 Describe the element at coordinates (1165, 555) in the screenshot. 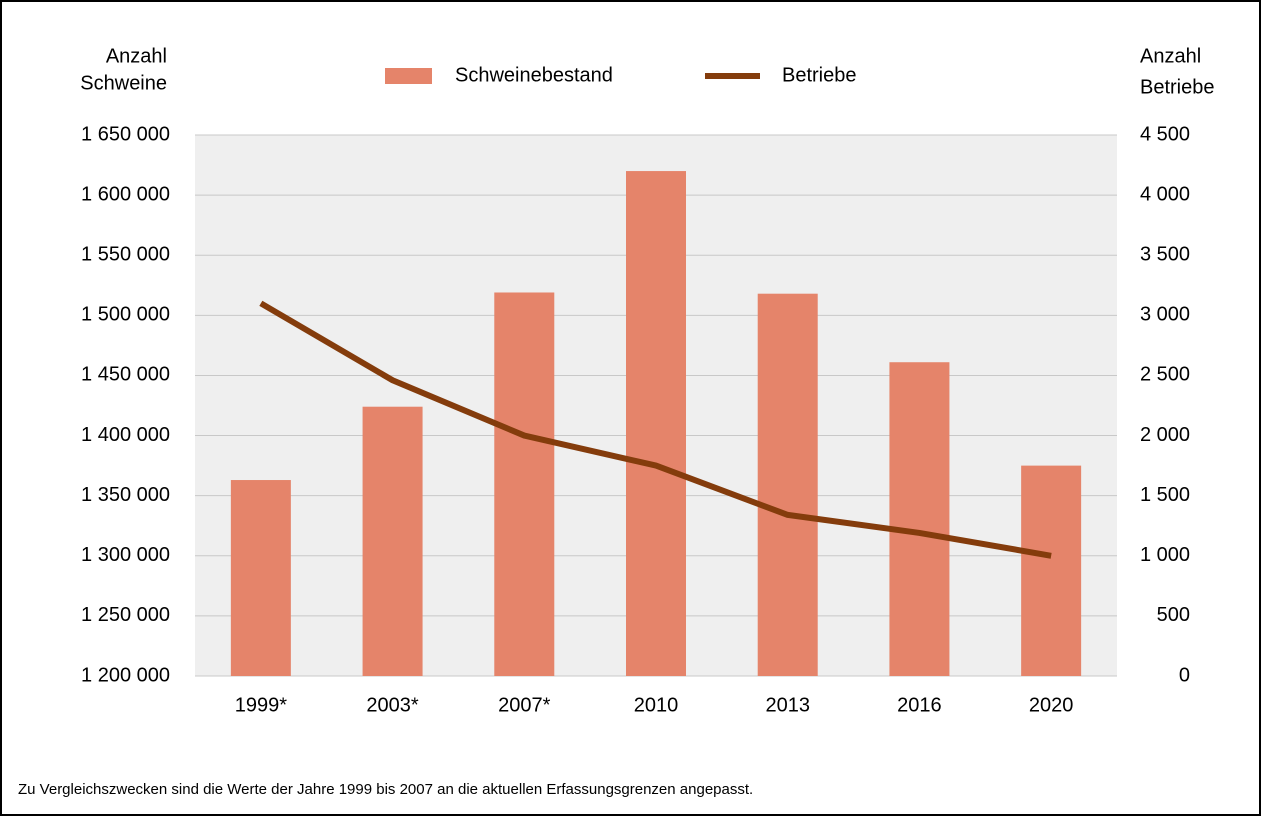

I see `y2-tick-label: 1 000` at that location.